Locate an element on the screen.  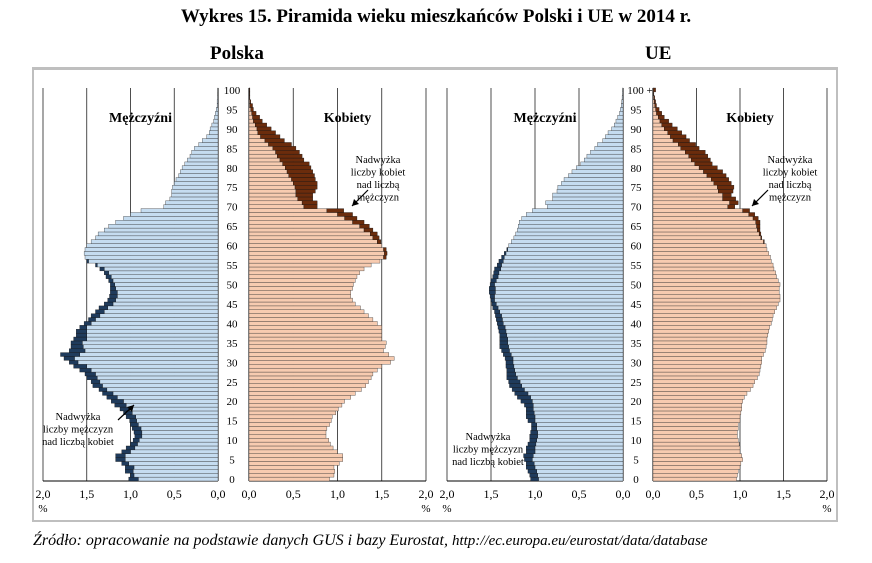
age-tick-label: 50 is located at coordinates (233, 286).